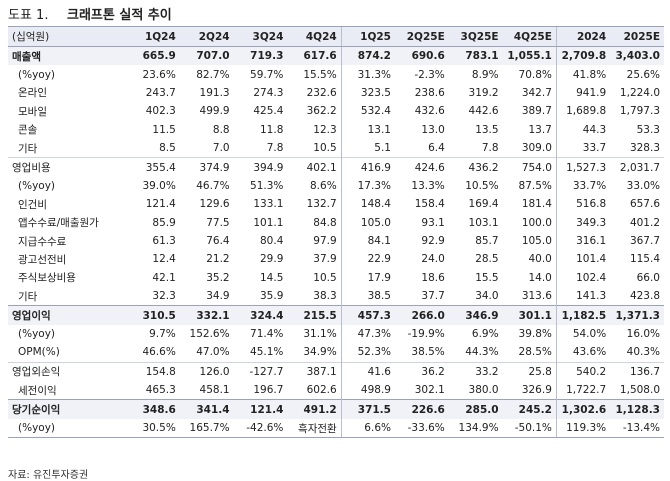  I want to click on table-cell: 2,709.8, so click(583, 56).